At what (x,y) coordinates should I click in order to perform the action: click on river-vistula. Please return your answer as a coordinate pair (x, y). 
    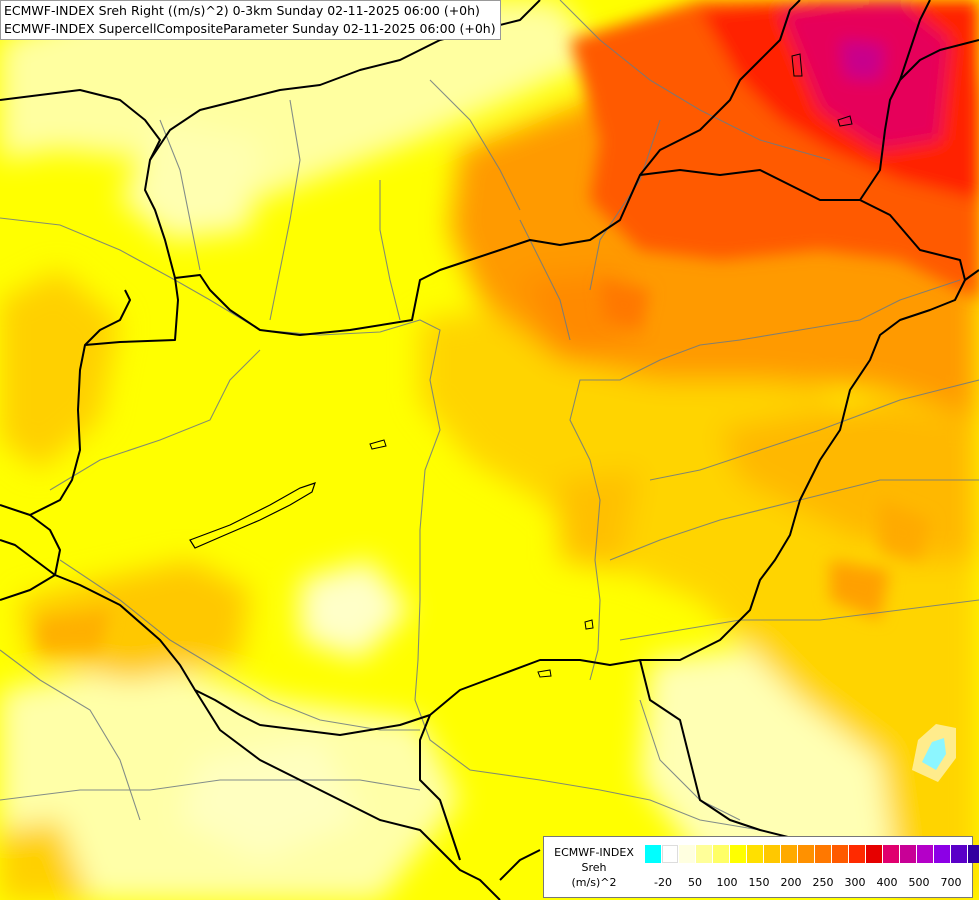
    Looking at the image, I should click on (695, 80).